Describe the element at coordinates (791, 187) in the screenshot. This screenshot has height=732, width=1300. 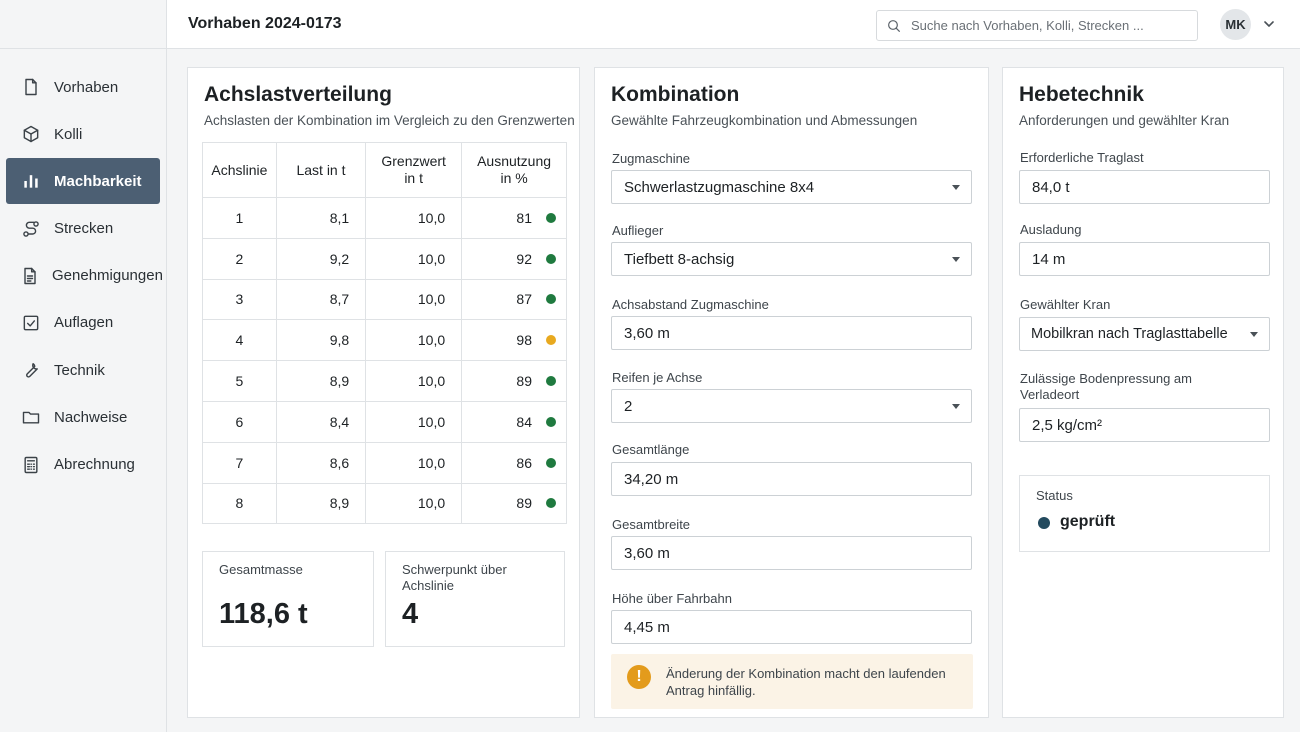
I see `tractor-select: Schwerlastzugmaschine 8x4` at that location.